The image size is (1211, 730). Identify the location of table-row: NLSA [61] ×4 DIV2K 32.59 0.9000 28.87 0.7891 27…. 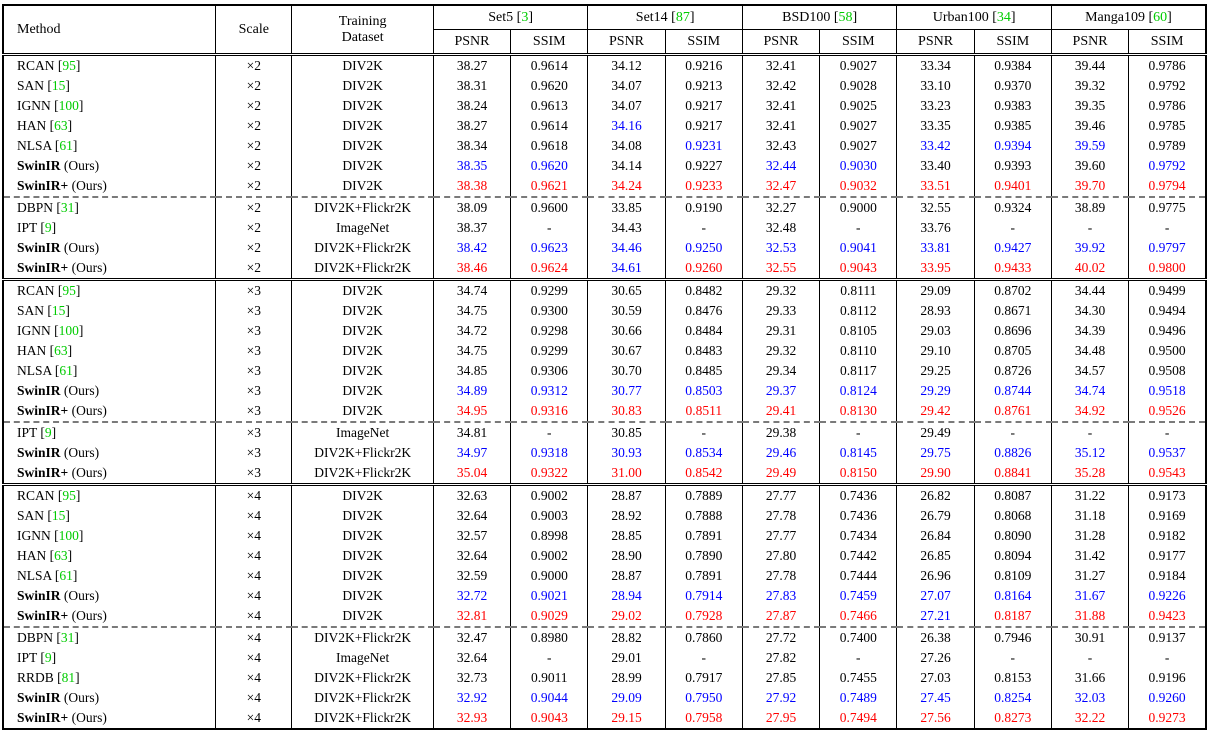
(604, 576).